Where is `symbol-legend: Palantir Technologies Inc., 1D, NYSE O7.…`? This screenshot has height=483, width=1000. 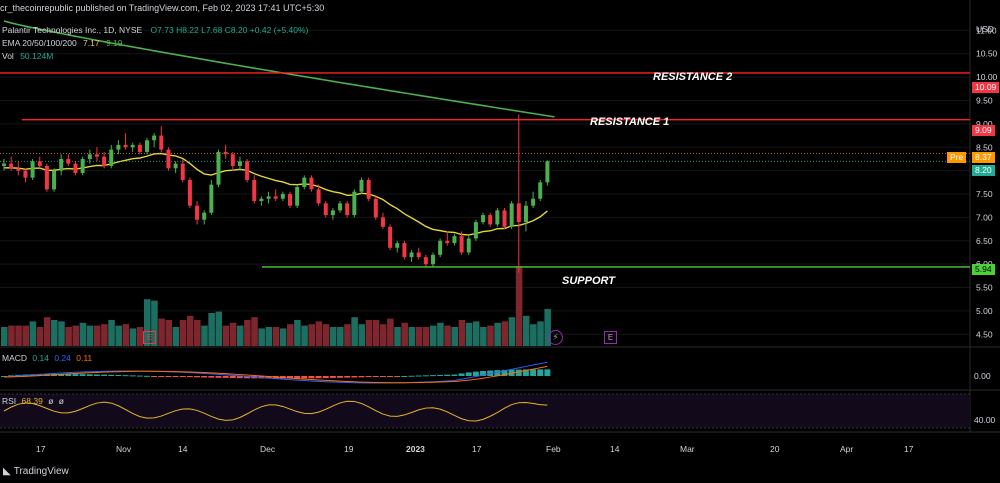 symbol-legend: Palantir Technologies Inc., 1D, NYSE O7.… is located at coordinates (155, 30).